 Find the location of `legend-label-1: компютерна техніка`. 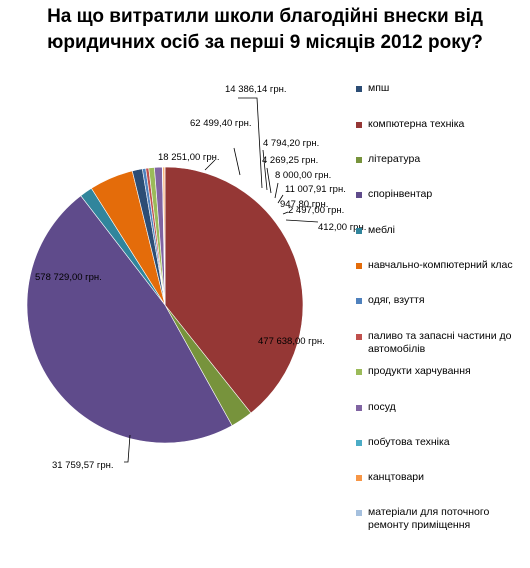

legend-label-1: компютерна техніка is located at coordinates (416, 124).